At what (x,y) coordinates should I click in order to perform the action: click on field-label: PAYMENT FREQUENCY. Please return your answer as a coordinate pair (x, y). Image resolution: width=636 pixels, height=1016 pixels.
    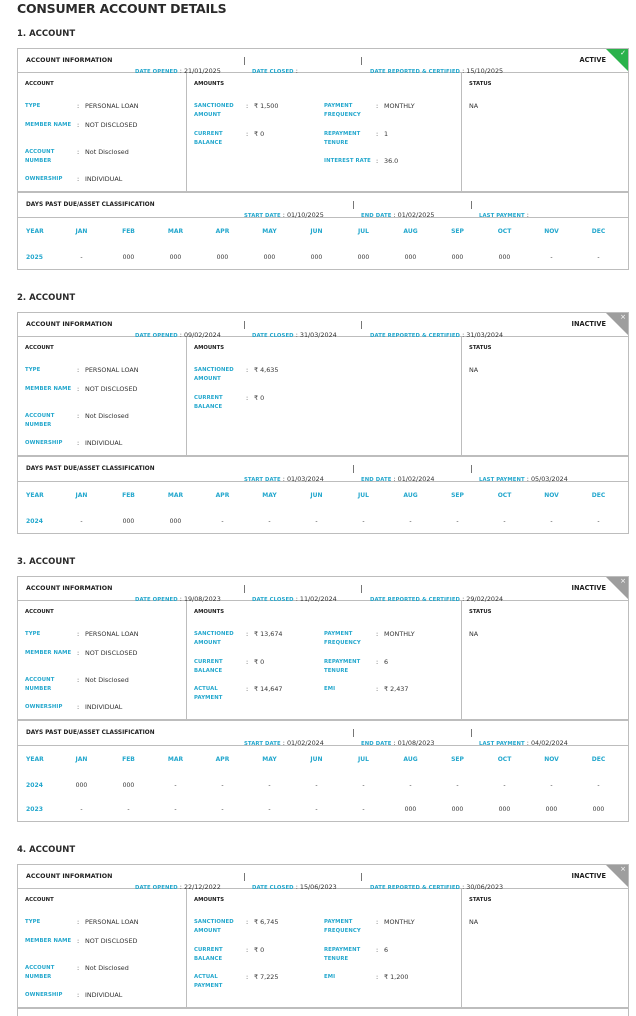
    Looking at the image, I should click on (342, 638).